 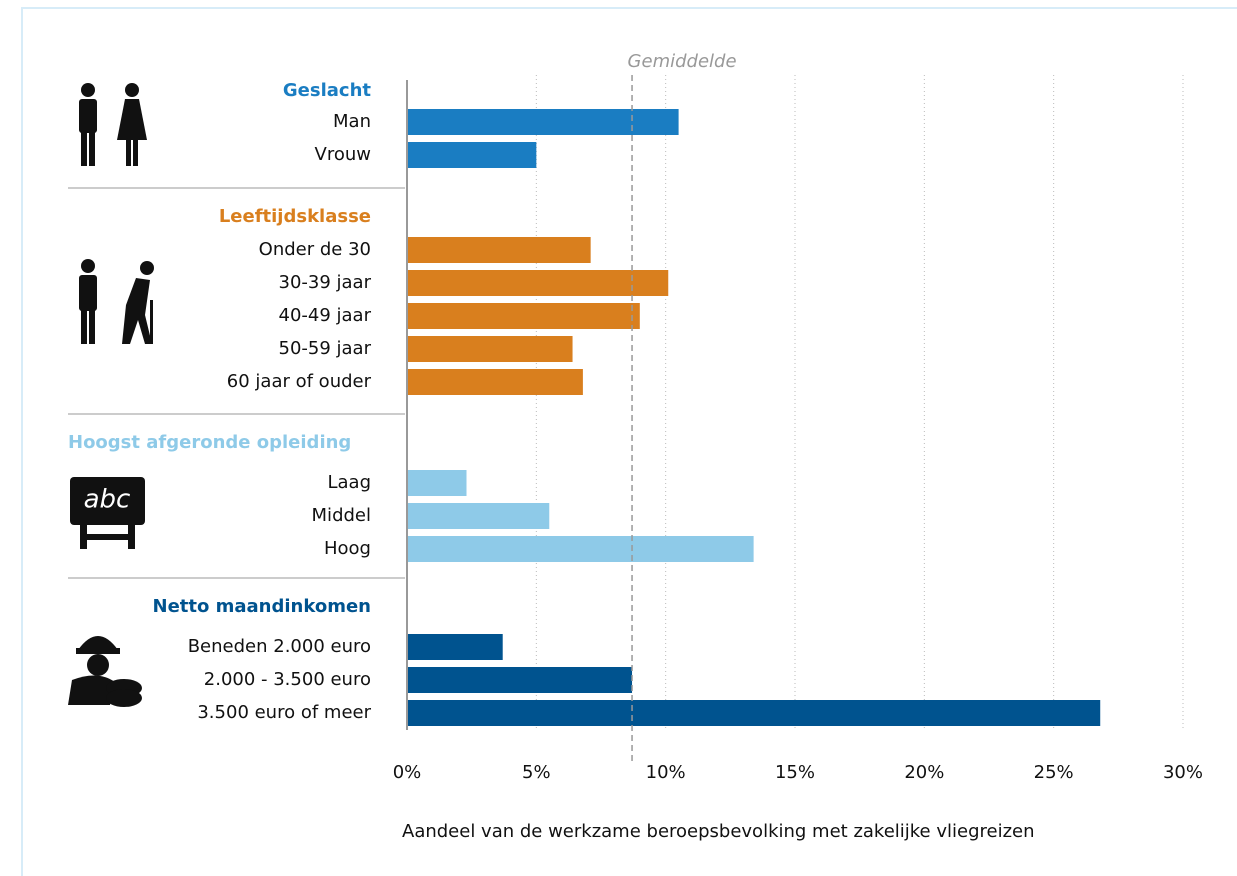 What do you see at coordinates (352, 121) in the screenshot?
I see `category-label: Man` at bounding box center [352, 121].